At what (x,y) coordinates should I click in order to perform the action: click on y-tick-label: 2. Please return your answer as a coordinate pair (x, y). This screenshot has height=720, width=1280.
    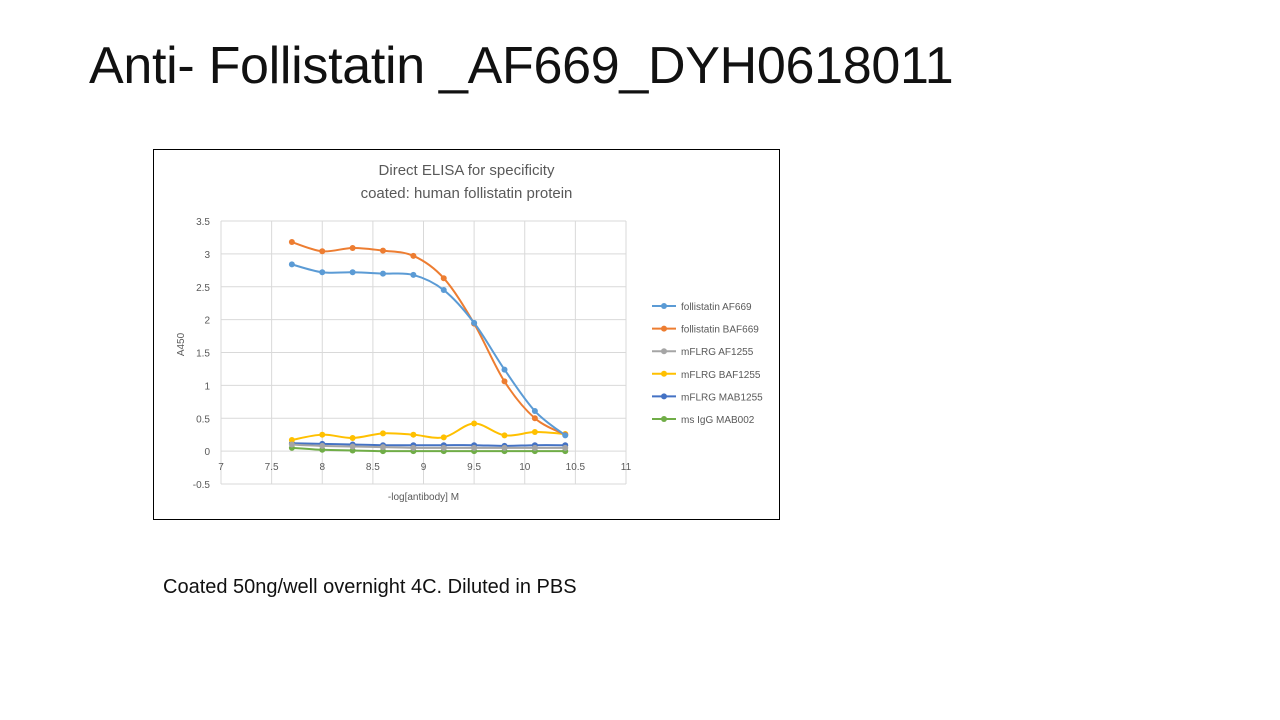
    Looking at the image, I should click on (207, 321).